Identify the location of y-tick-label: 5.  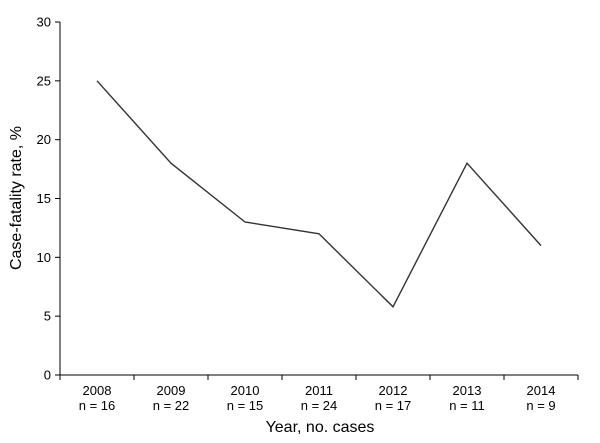
(47, 316).